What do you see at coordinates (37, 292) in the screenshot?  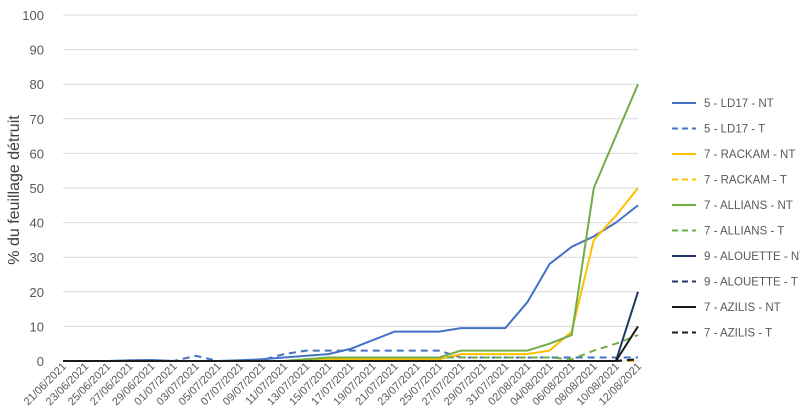 I see `y-tick-label: 20` at bounding box center [37, 292].